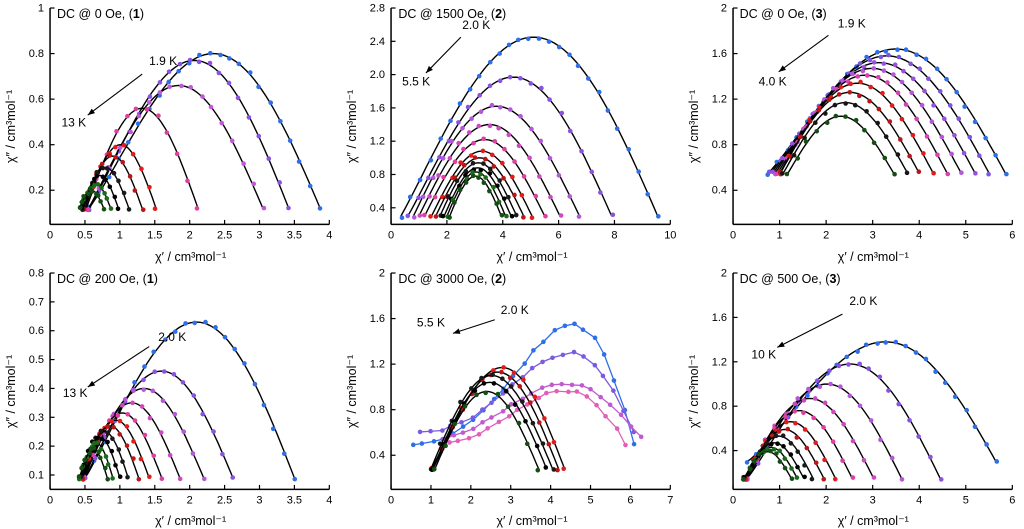 The image size is (1024, 529). Describe the element at coordinates (863, 122) in the screenshot. I see `cole-cole-plot-3: 0 1 2 3 4 5 6 0.4 0.8 1.2 1.6 2 1.9 K 4.0 K` at that location.